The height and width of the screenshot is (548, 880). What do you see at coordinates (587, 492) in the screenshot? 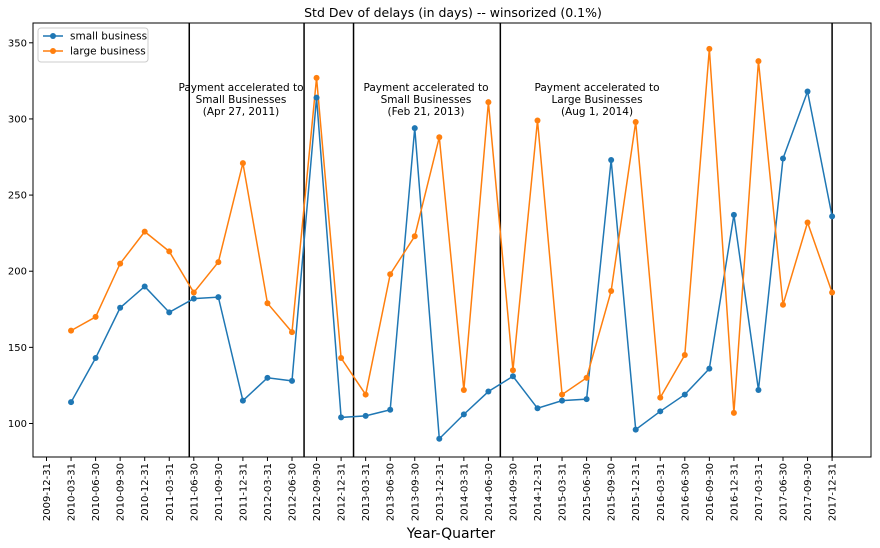
I see `x-tick-label: 2015-06-30` at bounding box center [587, 492].